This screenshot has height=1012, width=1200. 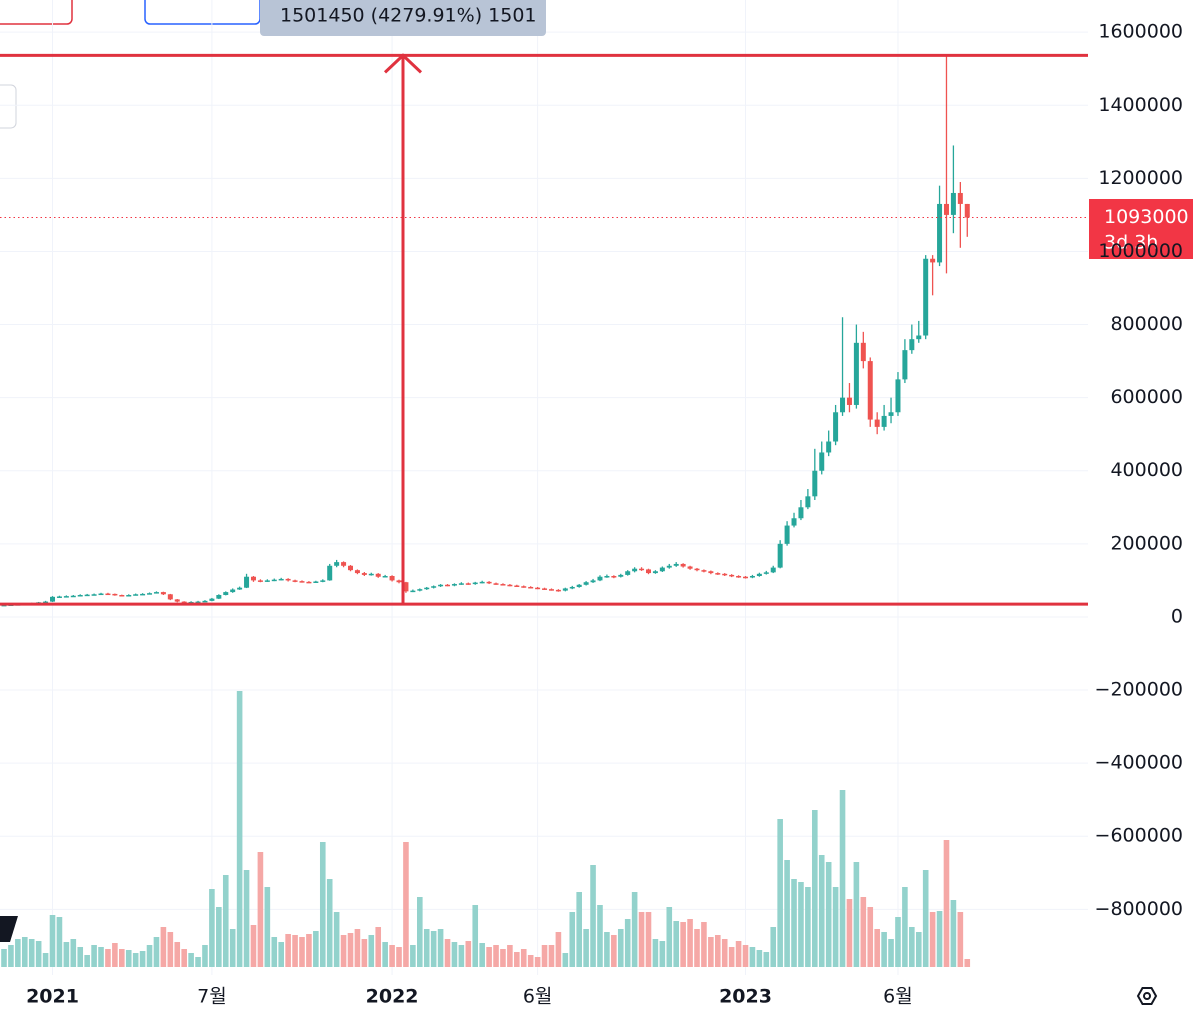 What do you see at coordinates (898, 997) in the screenshot?
I see `x-tick-label: 6월` at bounding box center [898, 997].